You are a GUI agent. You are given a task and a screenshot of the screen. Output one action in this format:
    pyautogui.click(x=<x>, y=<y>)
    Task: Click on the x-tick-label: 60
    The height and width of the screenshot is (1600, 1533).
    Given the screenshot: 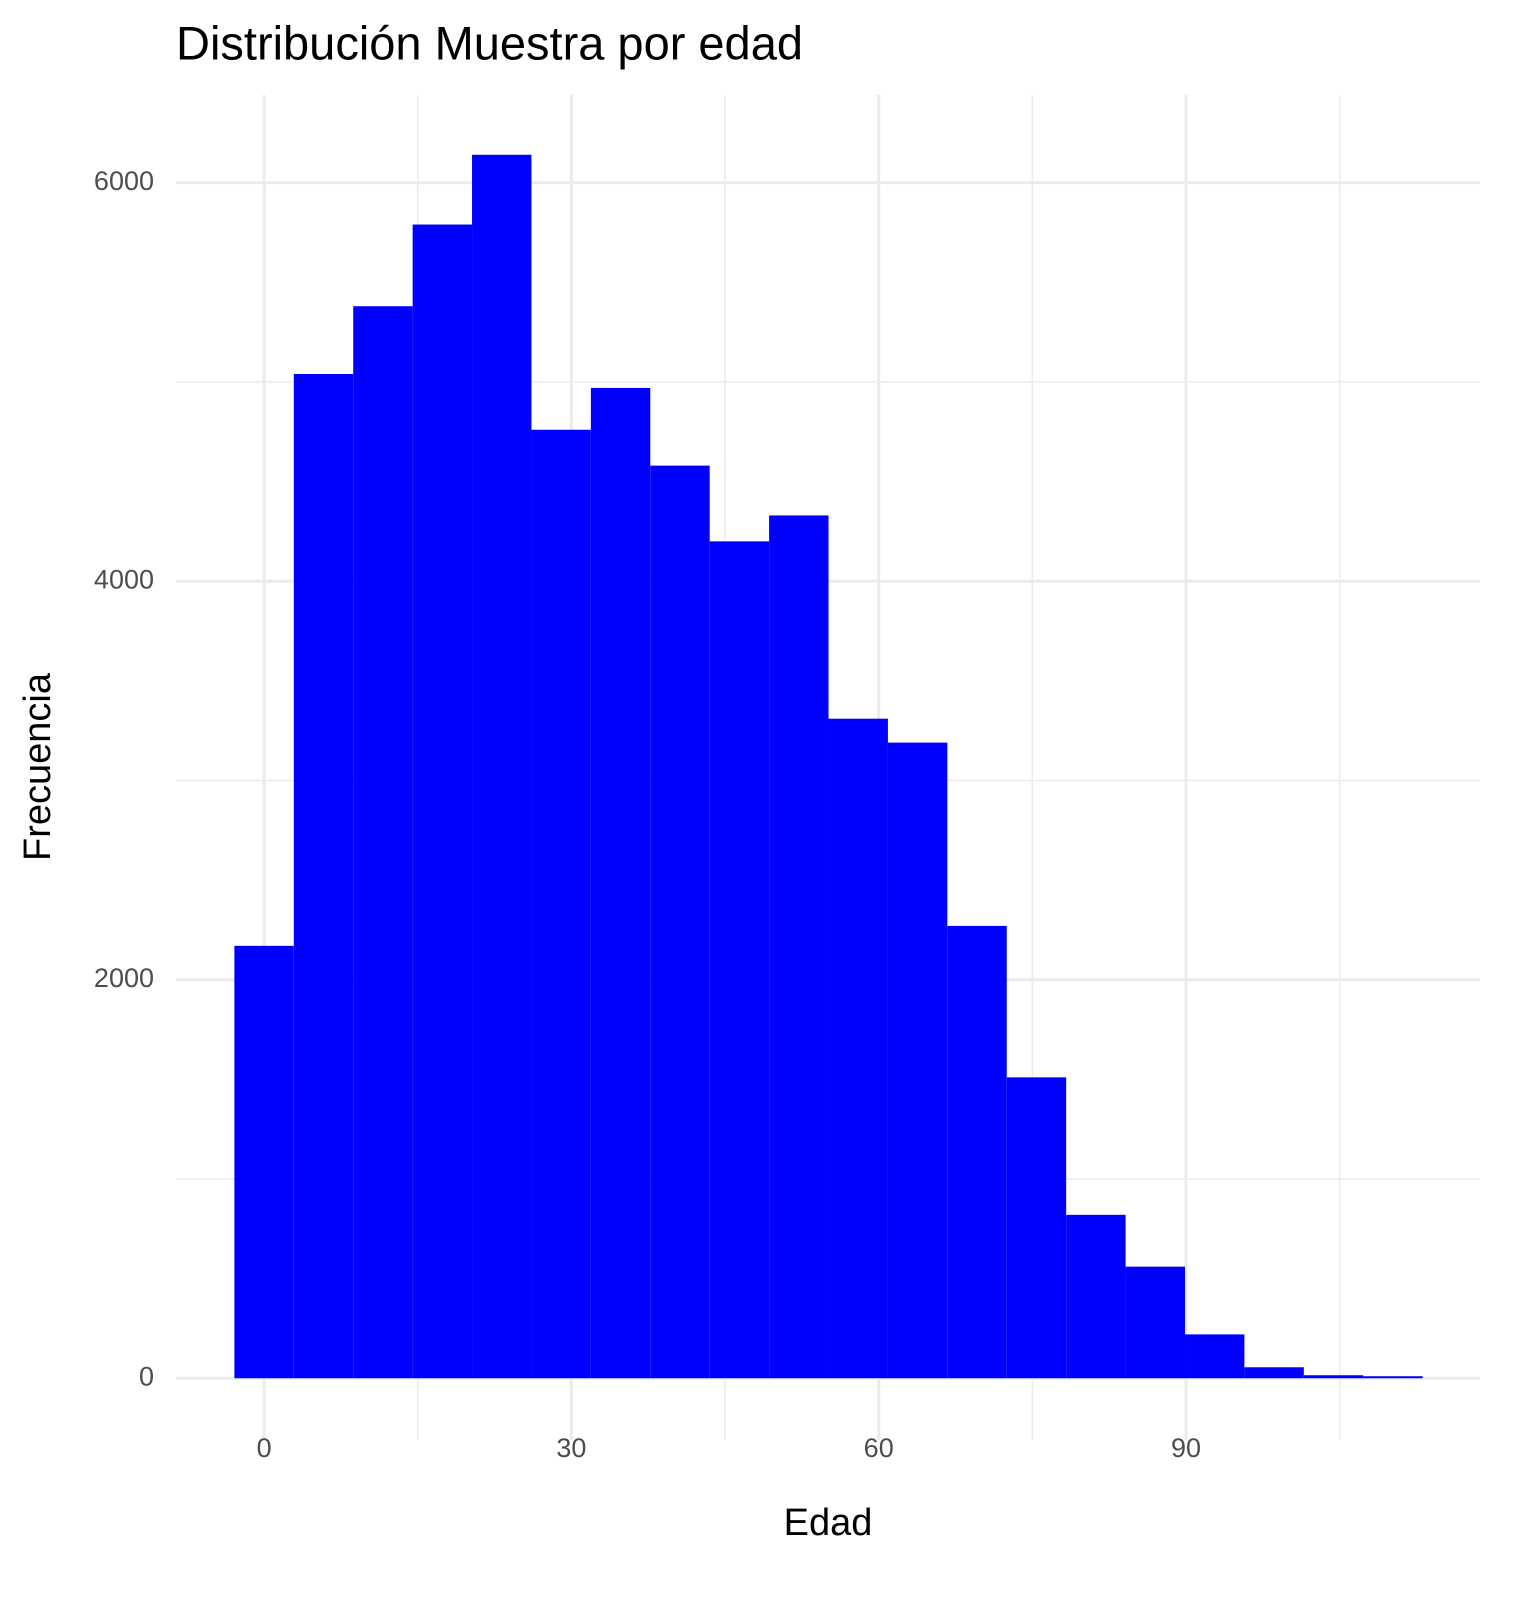 What is the action you would take?
    pyautogui.click(x=879, y=1448)
    